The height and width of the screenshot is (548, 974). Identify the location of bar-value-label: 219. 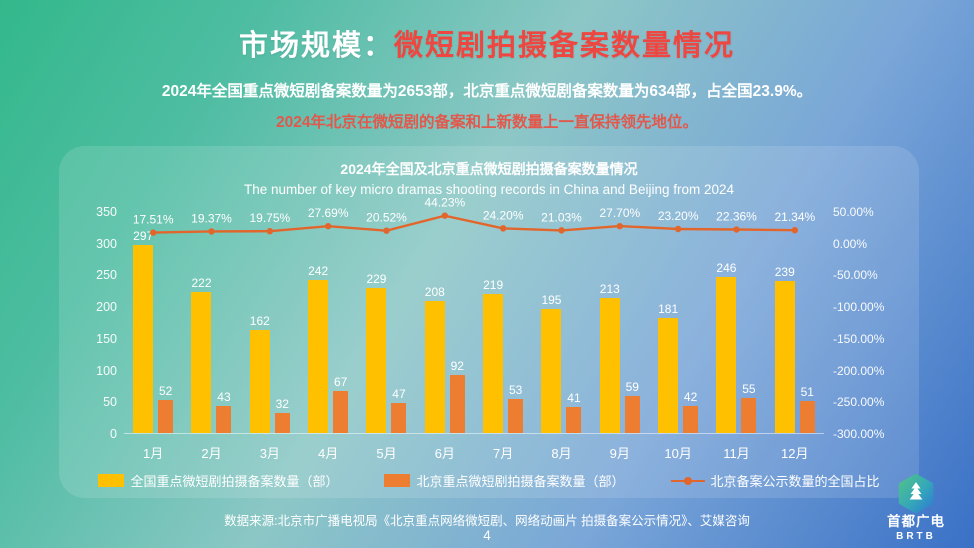
(493, 285).